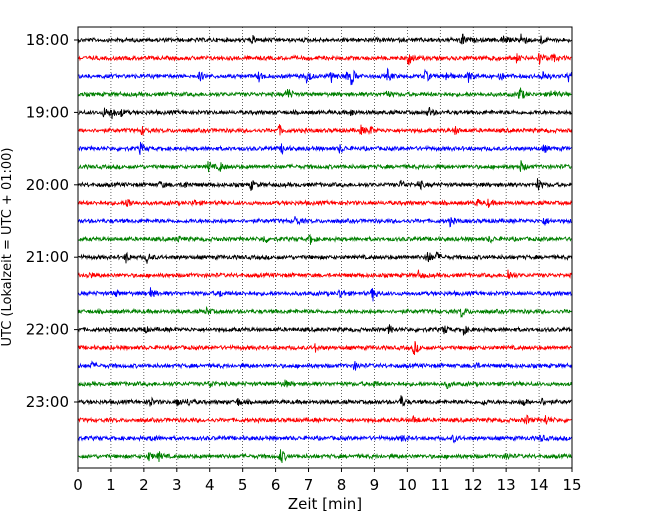 The height and width of the screenshot is (520, 650). What do you see at coordinates (276, 485) in the screenshot?
I see `x-tick-label: 6` at bounding box center [276, 485].